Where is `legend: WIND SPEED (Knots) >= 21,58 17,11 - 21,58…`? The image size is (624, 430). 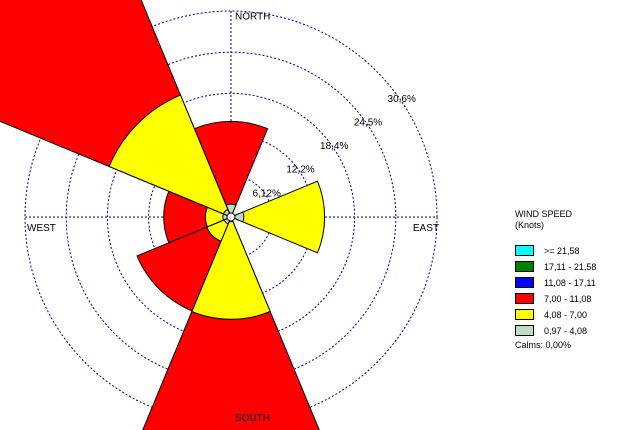
legend: WIND SPEED (Knots) >= 21,58 17,11 - 21,58… is located at coordinates (567, 279).